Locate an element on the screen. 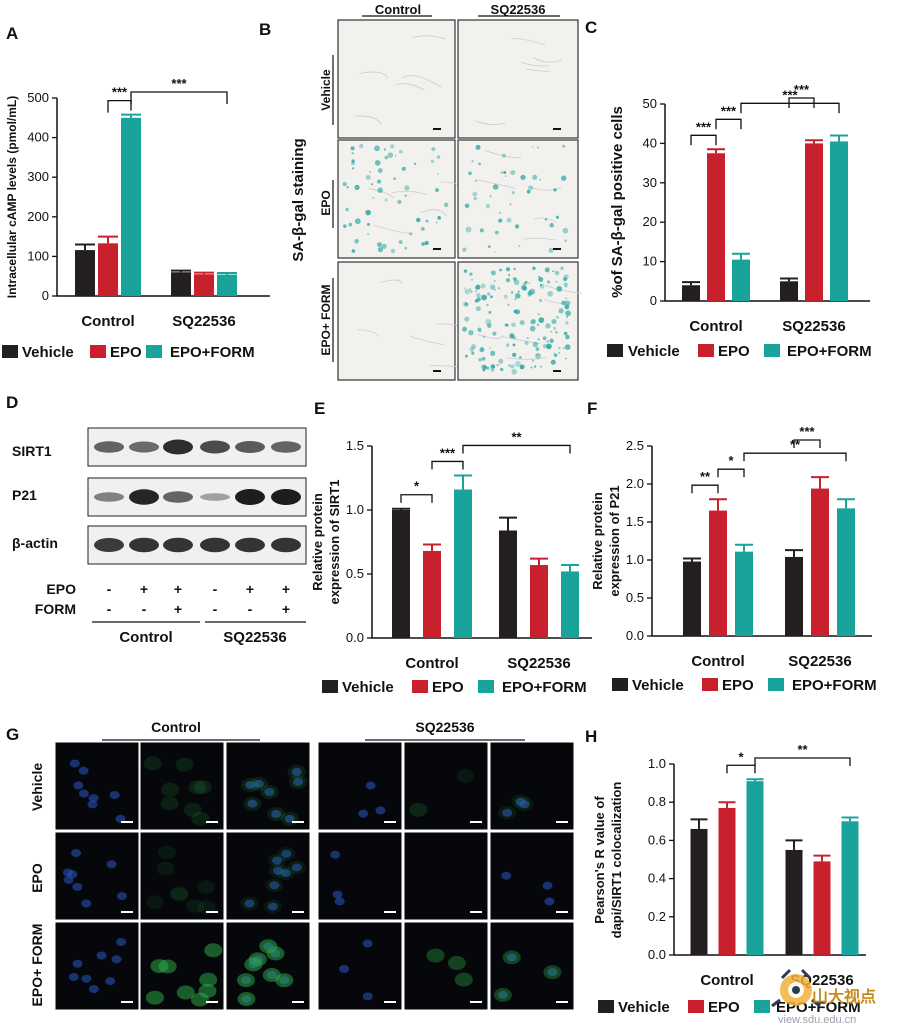 The image size is (900, 1028). bar-control-vehicle is located at coordinates (692, 598).